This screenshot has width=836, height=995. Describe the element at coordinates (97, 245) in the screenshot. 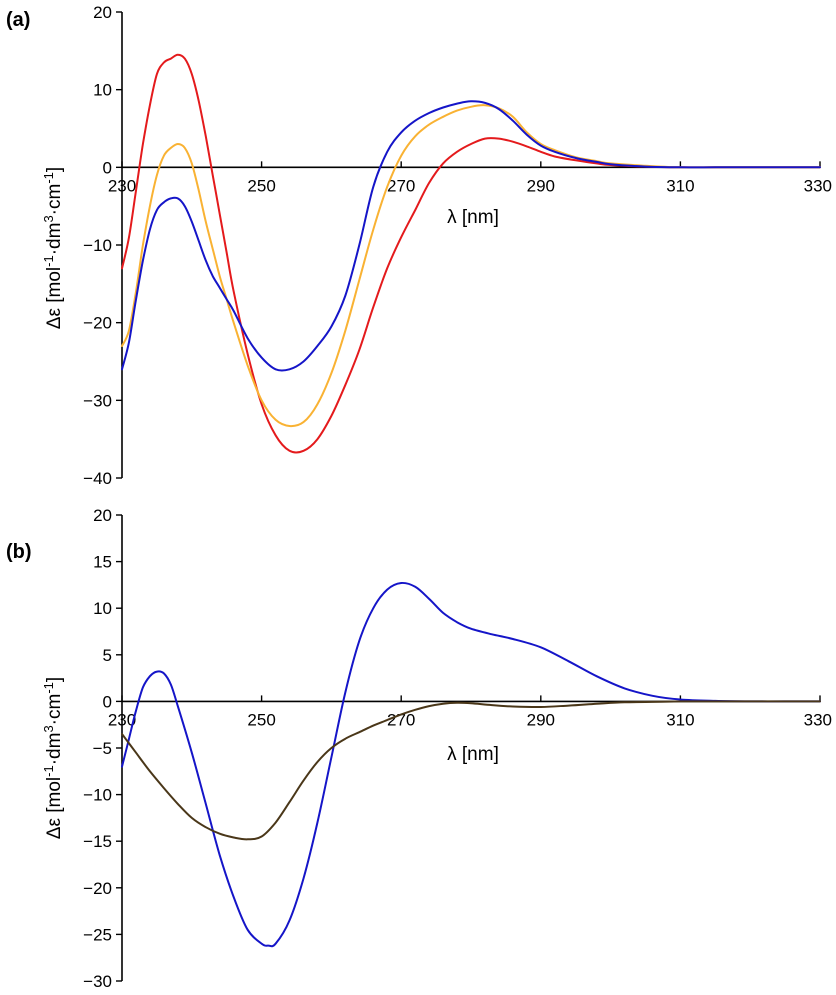

I see `panel-a-y-tick-label: −10` at that location.